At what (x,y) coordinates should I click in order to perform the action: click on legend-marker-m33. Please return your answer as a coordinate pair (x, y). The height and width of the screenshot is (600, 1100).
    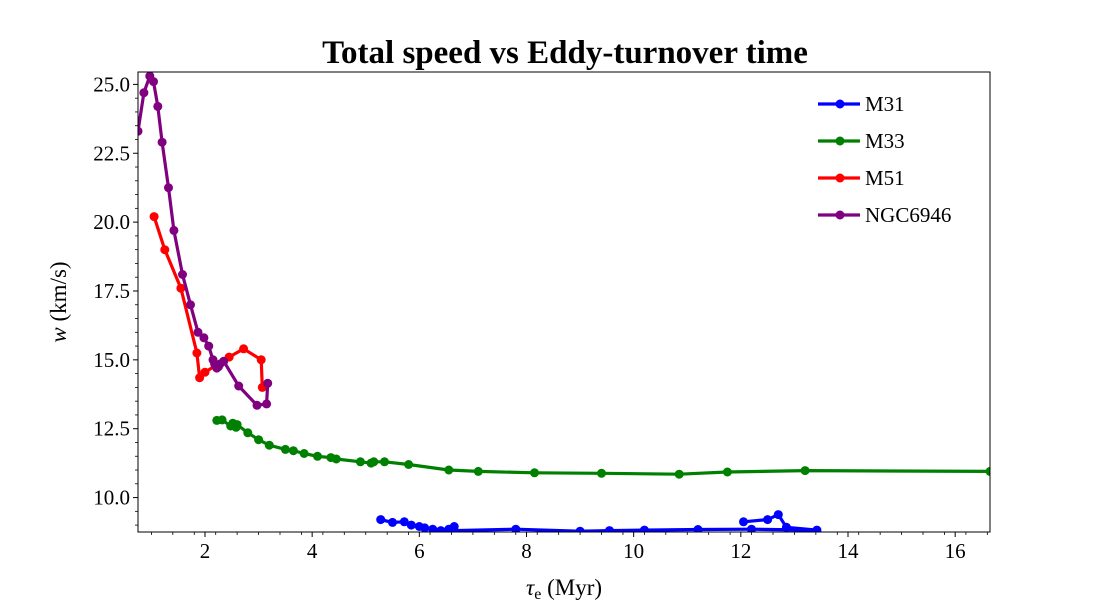
    Looking at the image, I should click on (840, 141).